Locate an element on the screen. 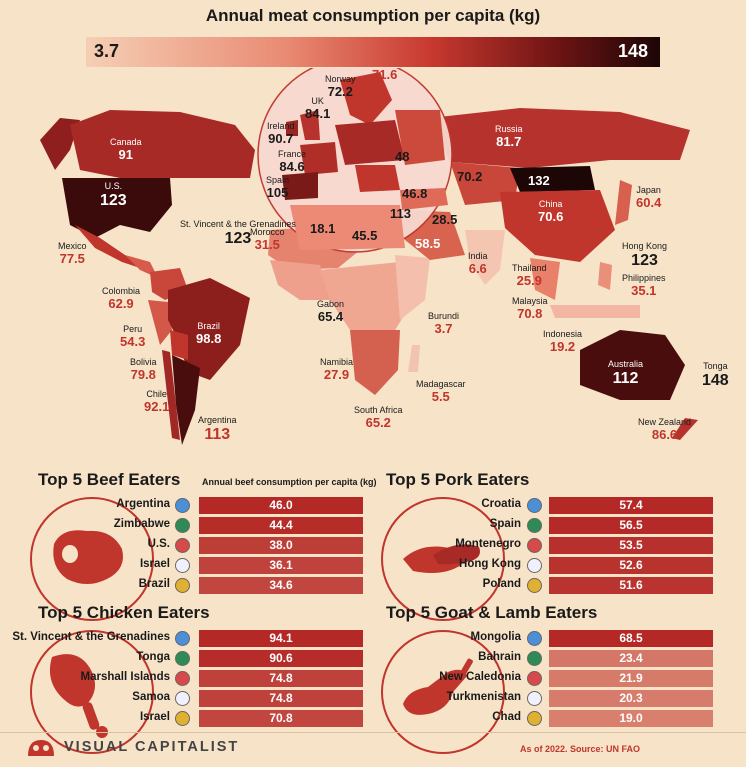 This screenshot has width=746, height=767. beef-title: Top 5 Beef Eaters is located at coordinates (109, 479).